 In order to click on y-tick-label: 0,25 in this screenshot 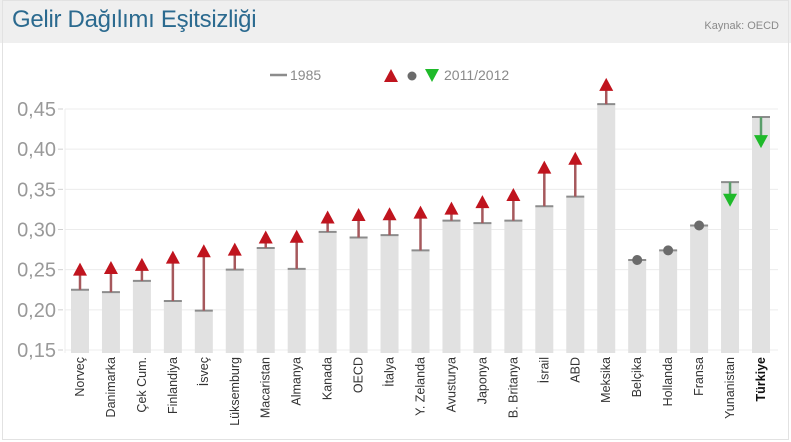, I will do `click(36, 271)`.